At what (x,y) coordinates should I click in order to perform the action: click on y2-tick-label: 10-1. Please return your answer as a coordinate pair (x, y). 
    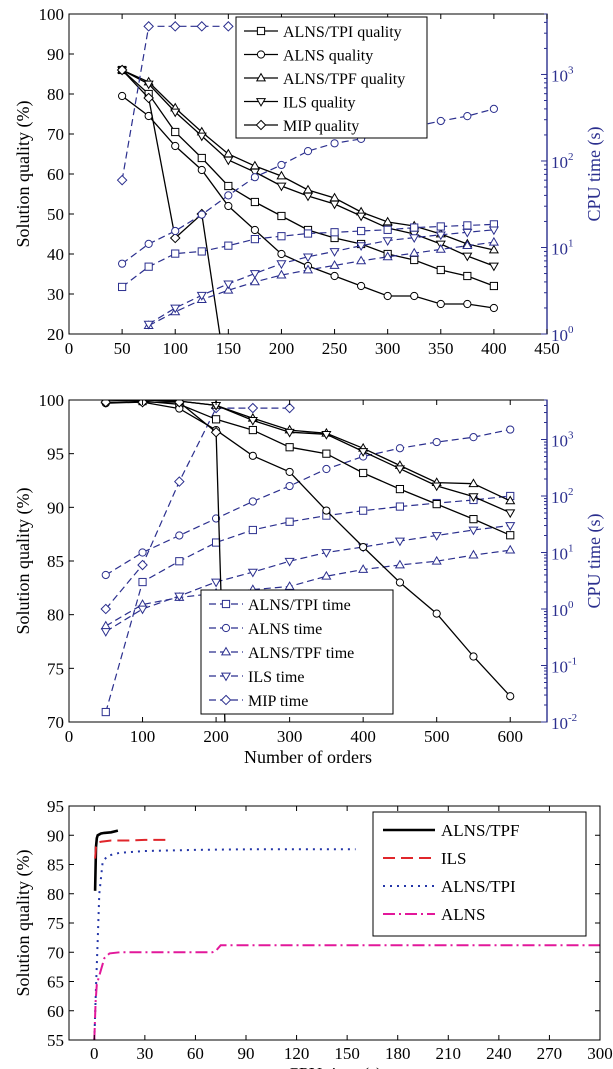
    Looking at the image, I should click on (564, 665).